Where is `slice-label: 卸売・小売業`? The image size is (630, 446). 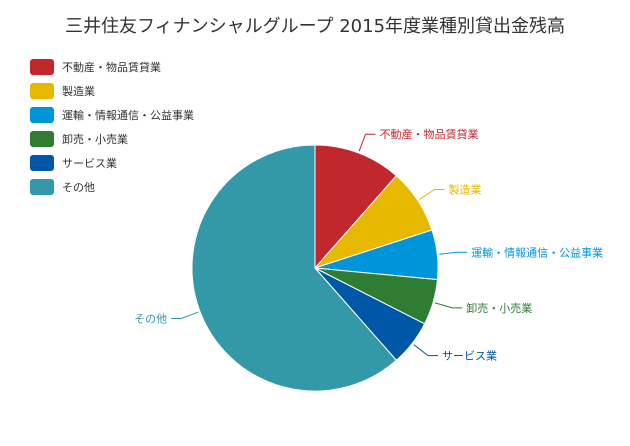 slice-label: 卸売・小売業 is located at coordinates (499, 308).